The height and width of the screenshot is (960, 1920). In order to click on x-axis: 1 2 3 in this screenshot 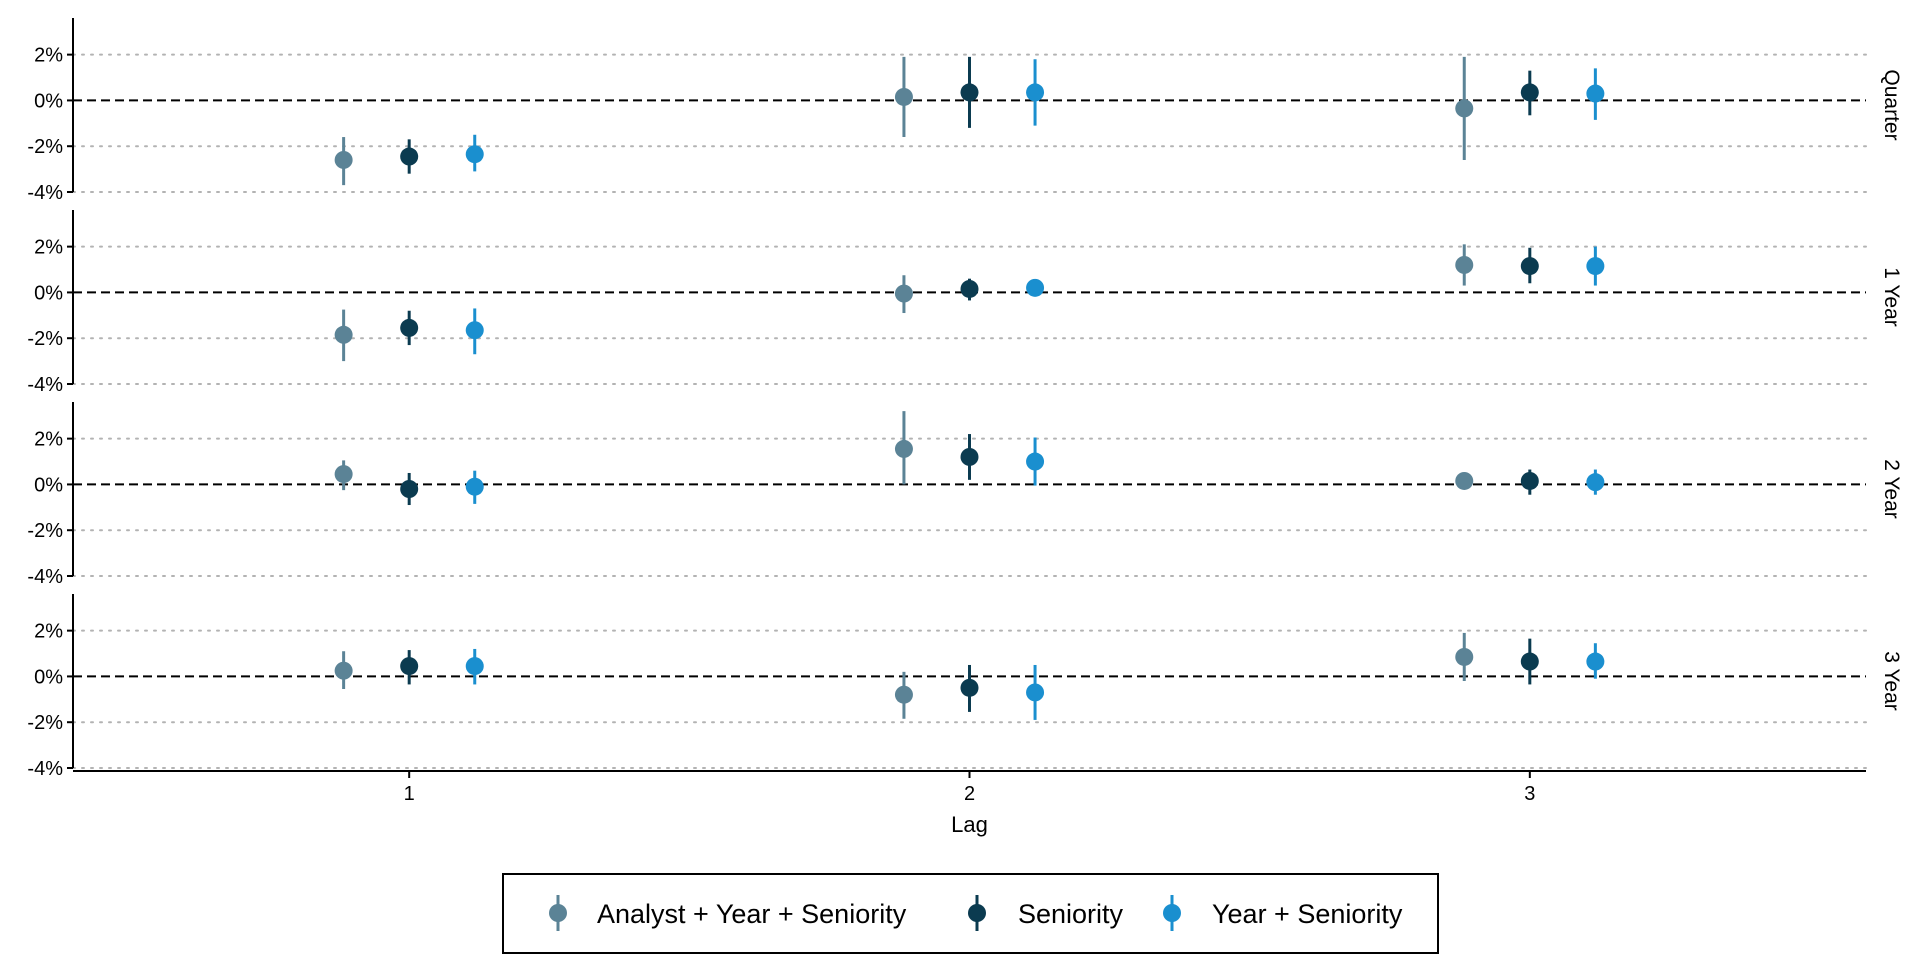, I will do `click(969, 787)`.